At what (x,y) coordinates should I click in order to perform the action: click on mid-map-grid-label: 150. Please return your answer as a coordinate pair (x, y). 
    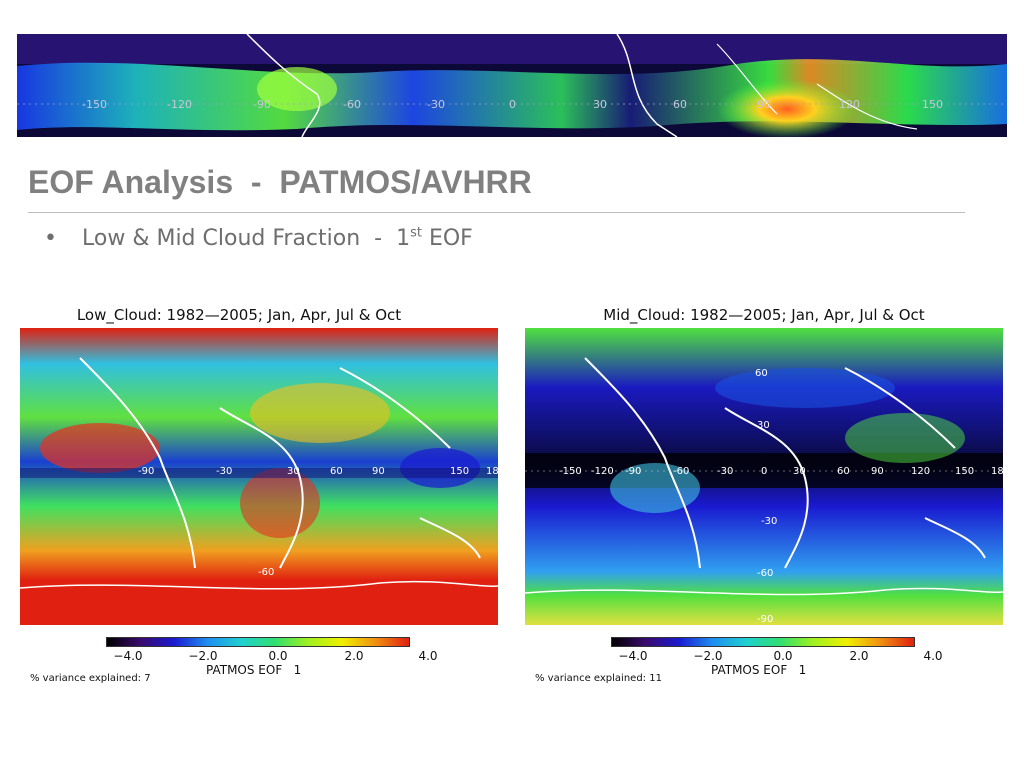
    Looking at the image, I should click on (964, 471).